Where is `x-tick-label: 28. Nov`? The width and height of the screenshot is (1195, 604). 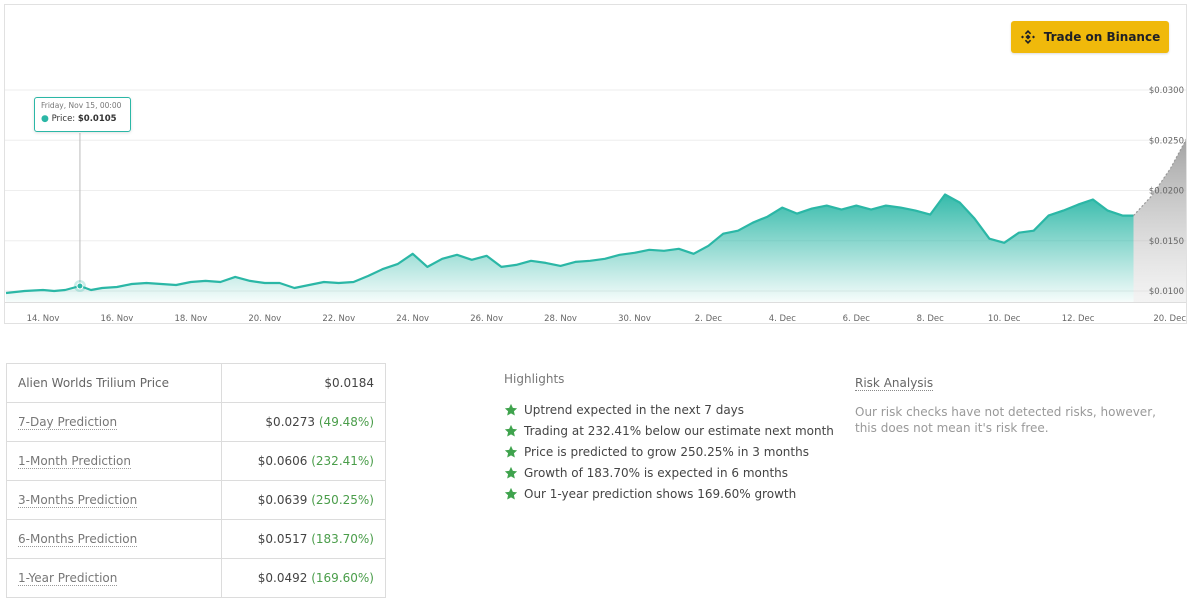 x-tick-label: 28. Nov is located at coordinates (560, 319).